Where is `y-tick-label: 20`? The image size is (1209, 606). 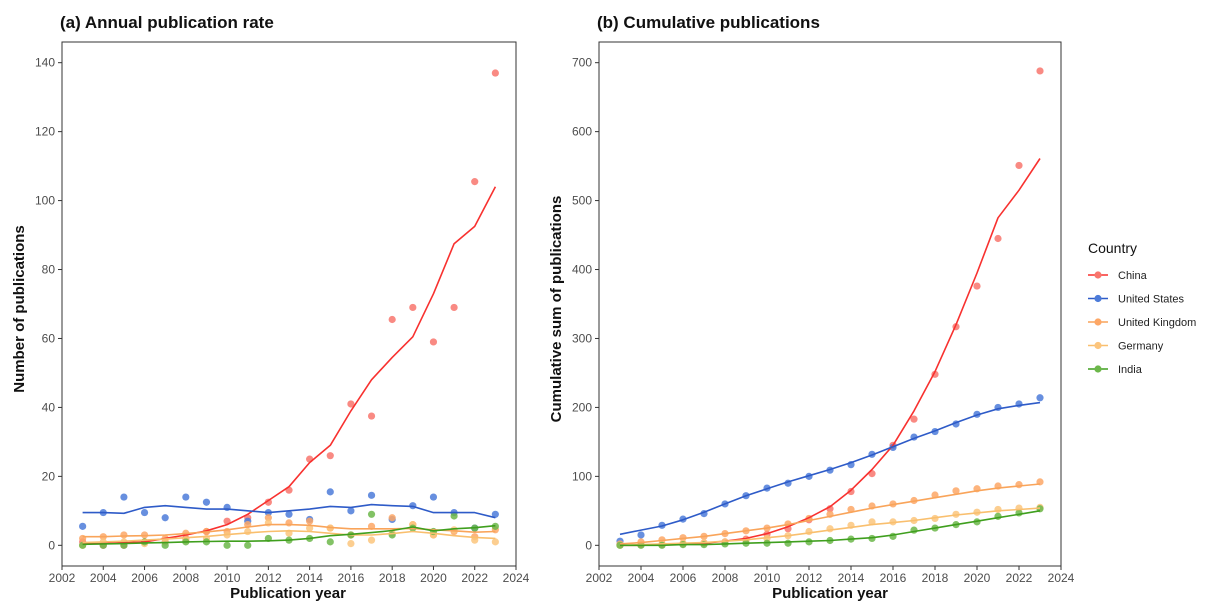 y-tick-label: 20 is located at coordinates (49, 476).